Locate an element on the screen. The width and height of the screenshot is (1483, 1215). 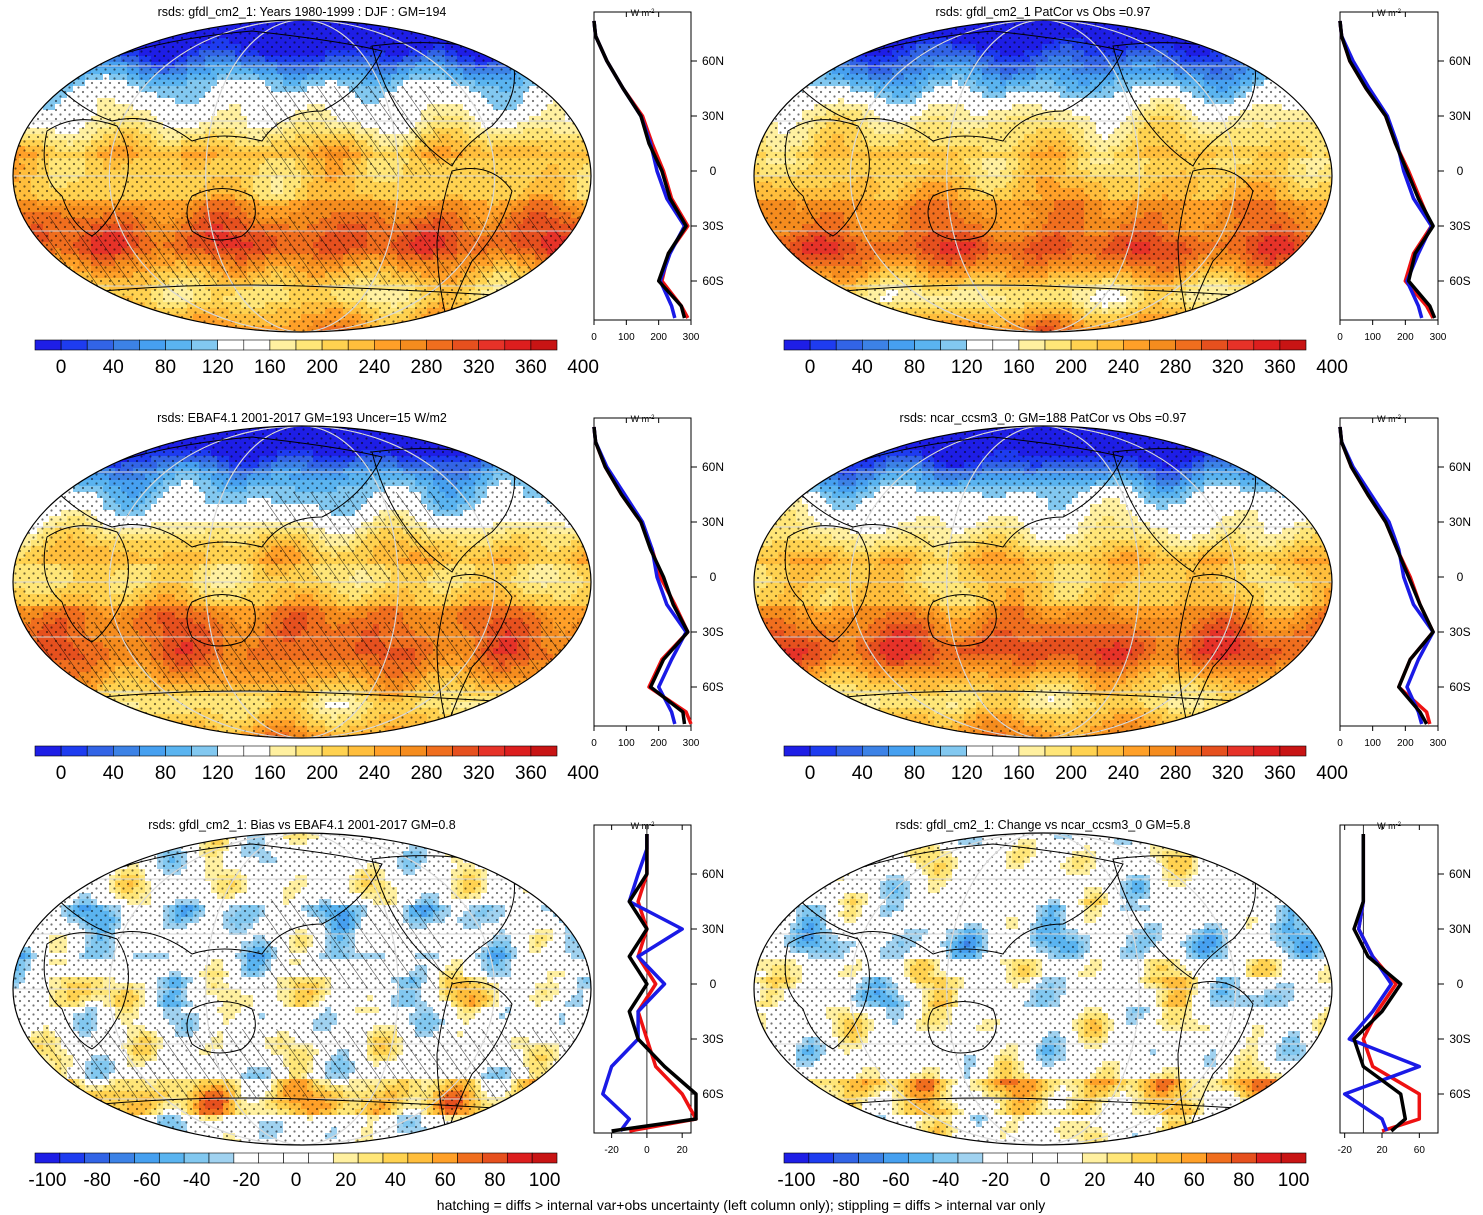
zonal-profile: W m-2 60N 30N 0 30S 60S -20 0 20 is located at coordinates (658, 988).